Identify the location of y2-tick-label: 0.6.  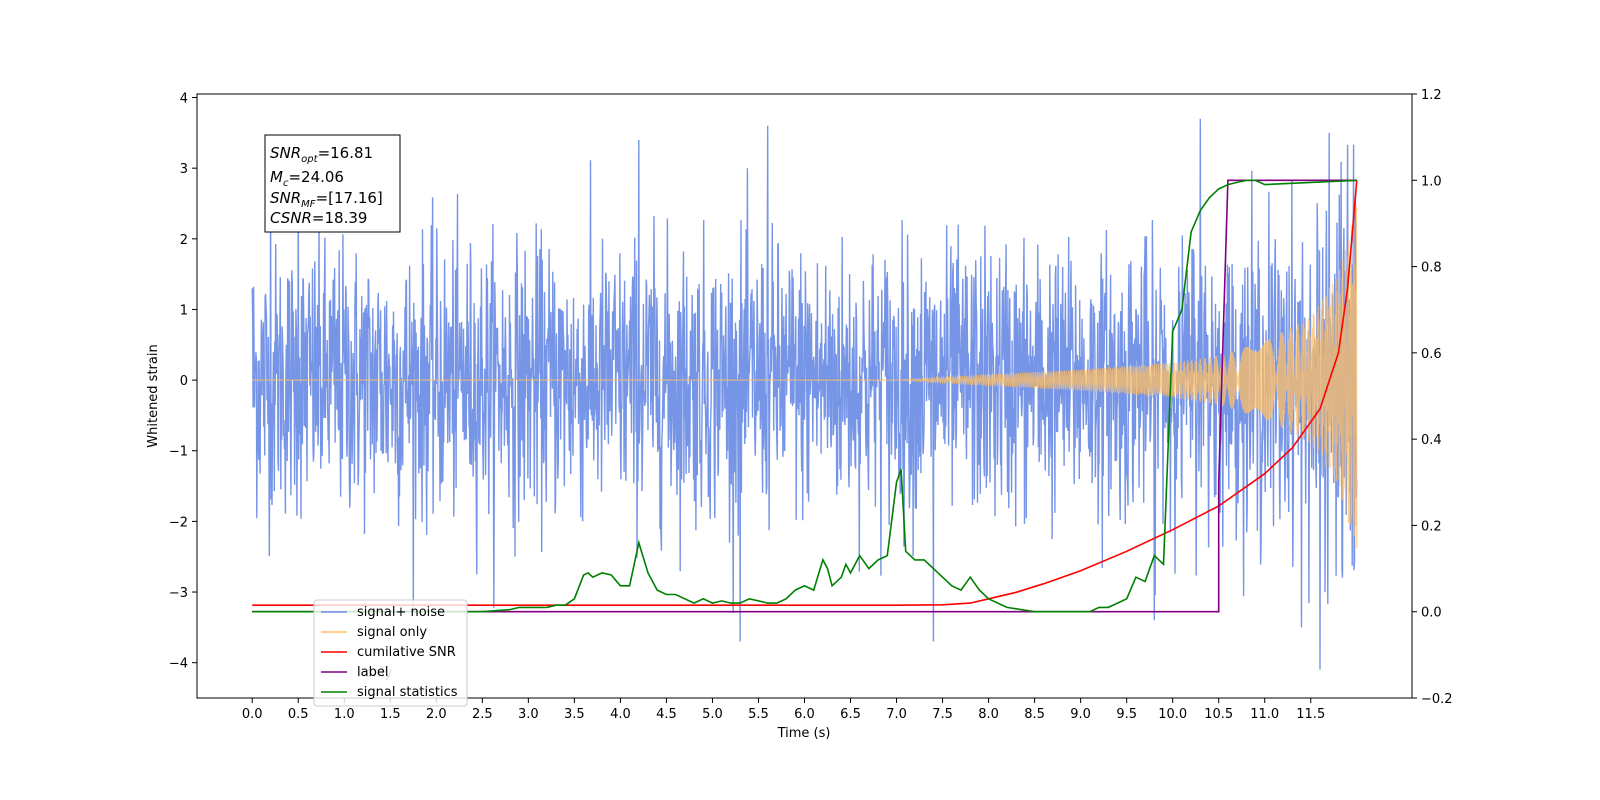
(1431, 354).